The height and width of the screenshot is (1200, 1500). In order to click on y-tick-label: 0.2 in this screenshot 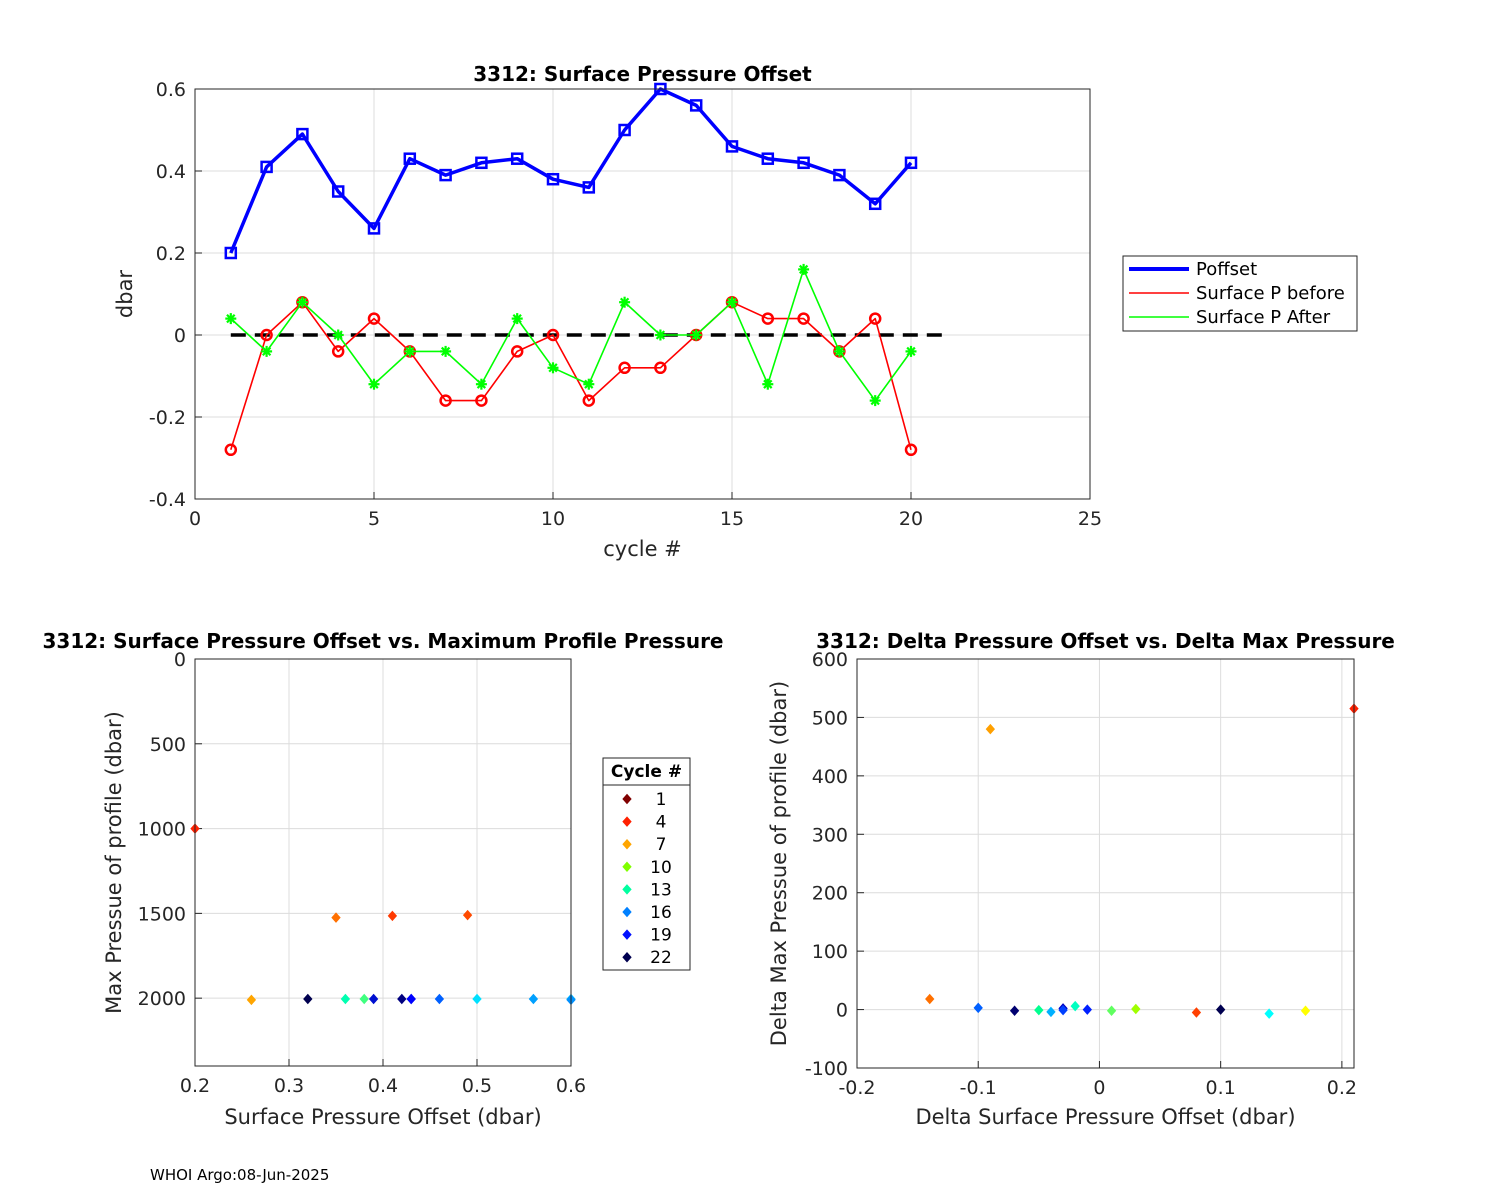, I will do `click(171, 254)`.